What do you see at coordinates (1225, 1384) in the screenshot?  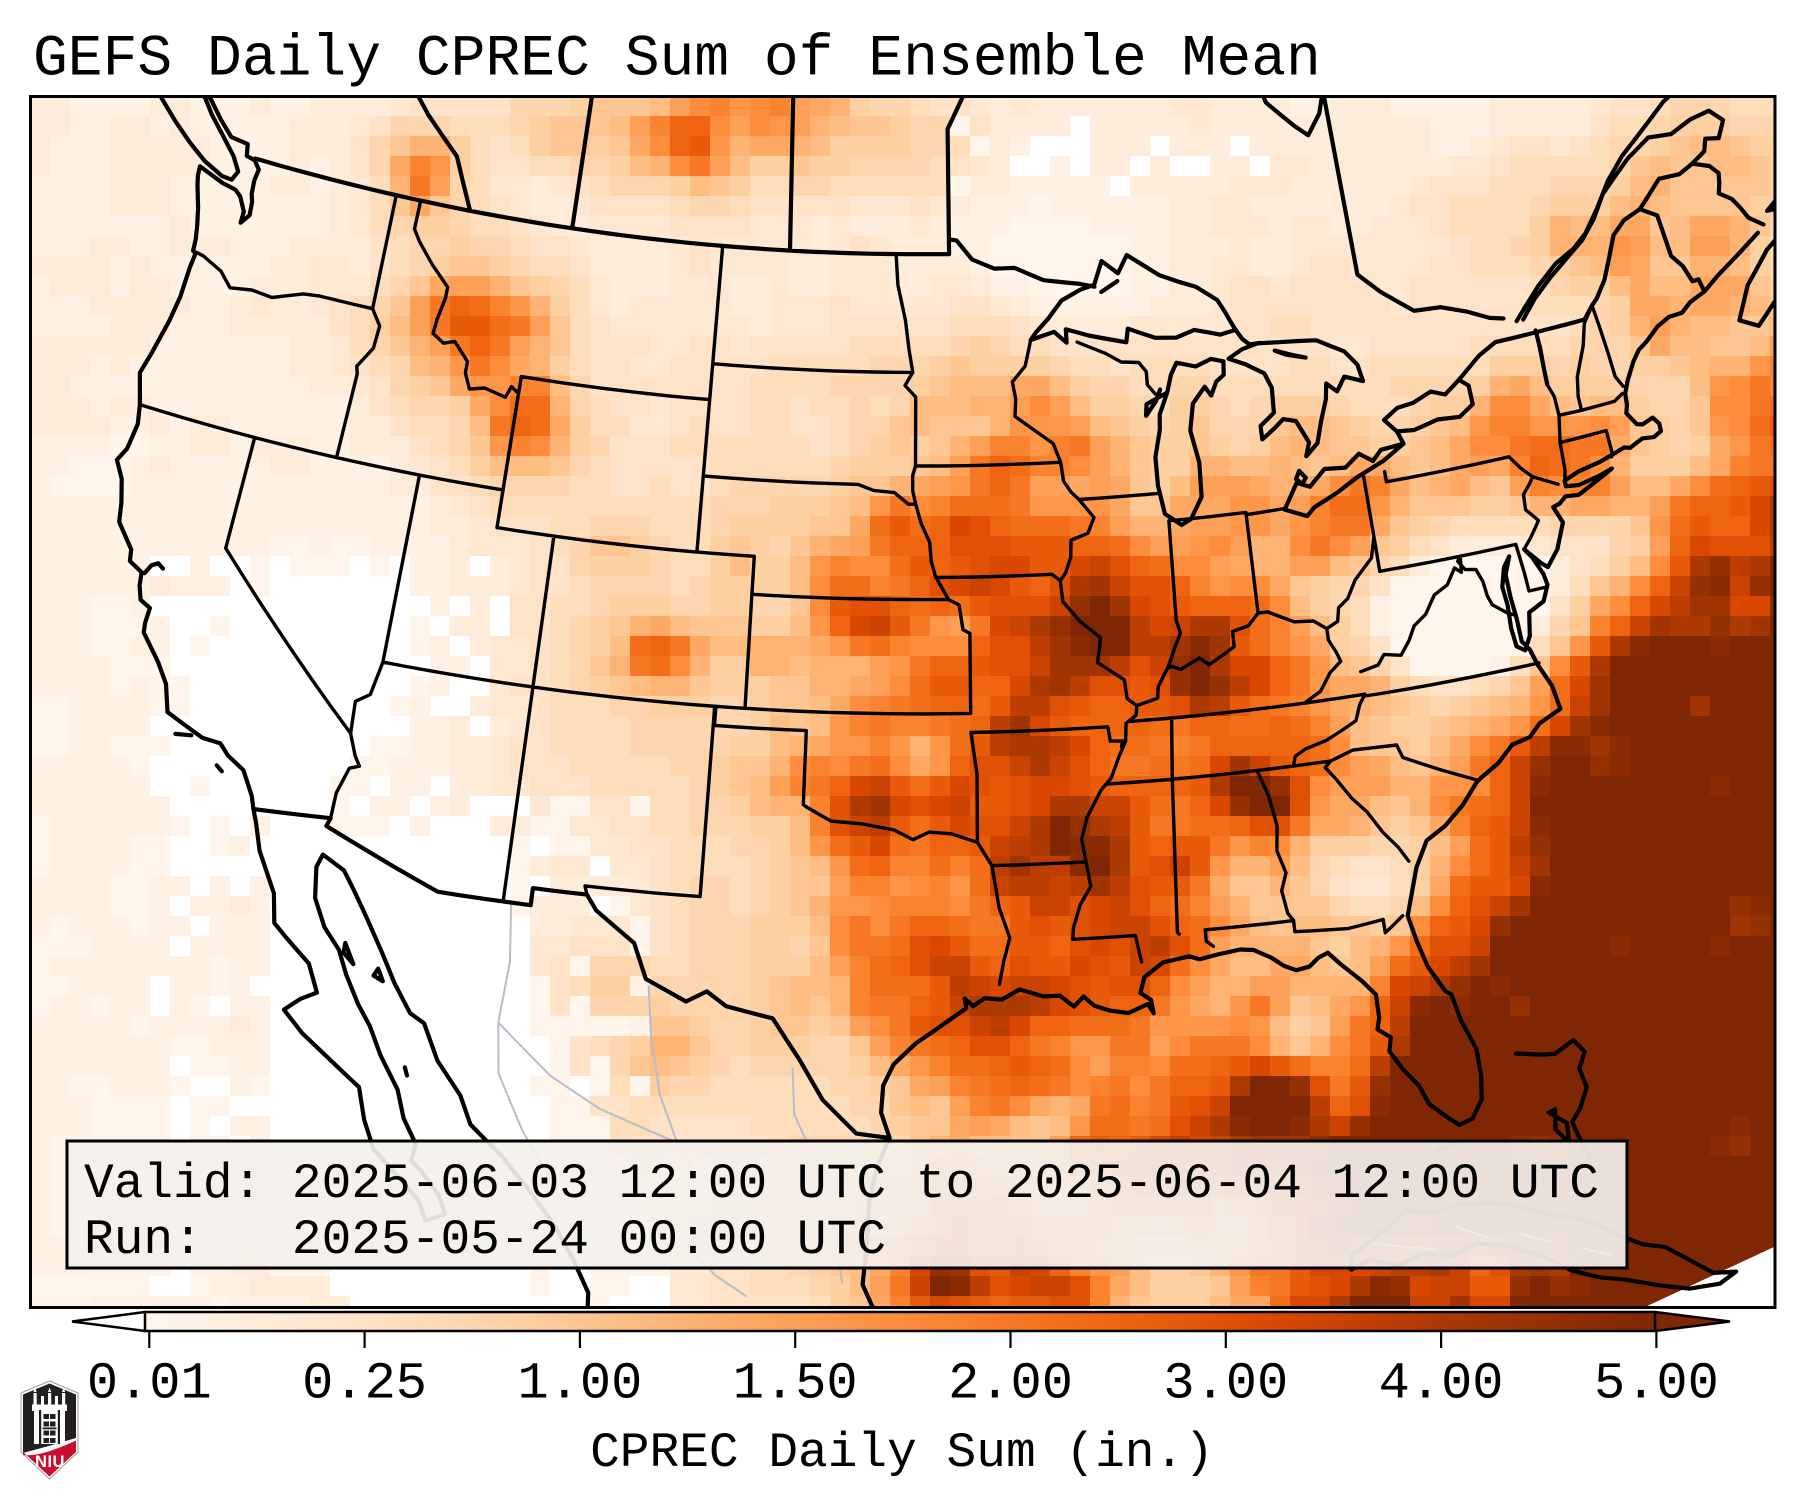 I see `svg-text: 3.00` at bounding box center [1225, 1384].